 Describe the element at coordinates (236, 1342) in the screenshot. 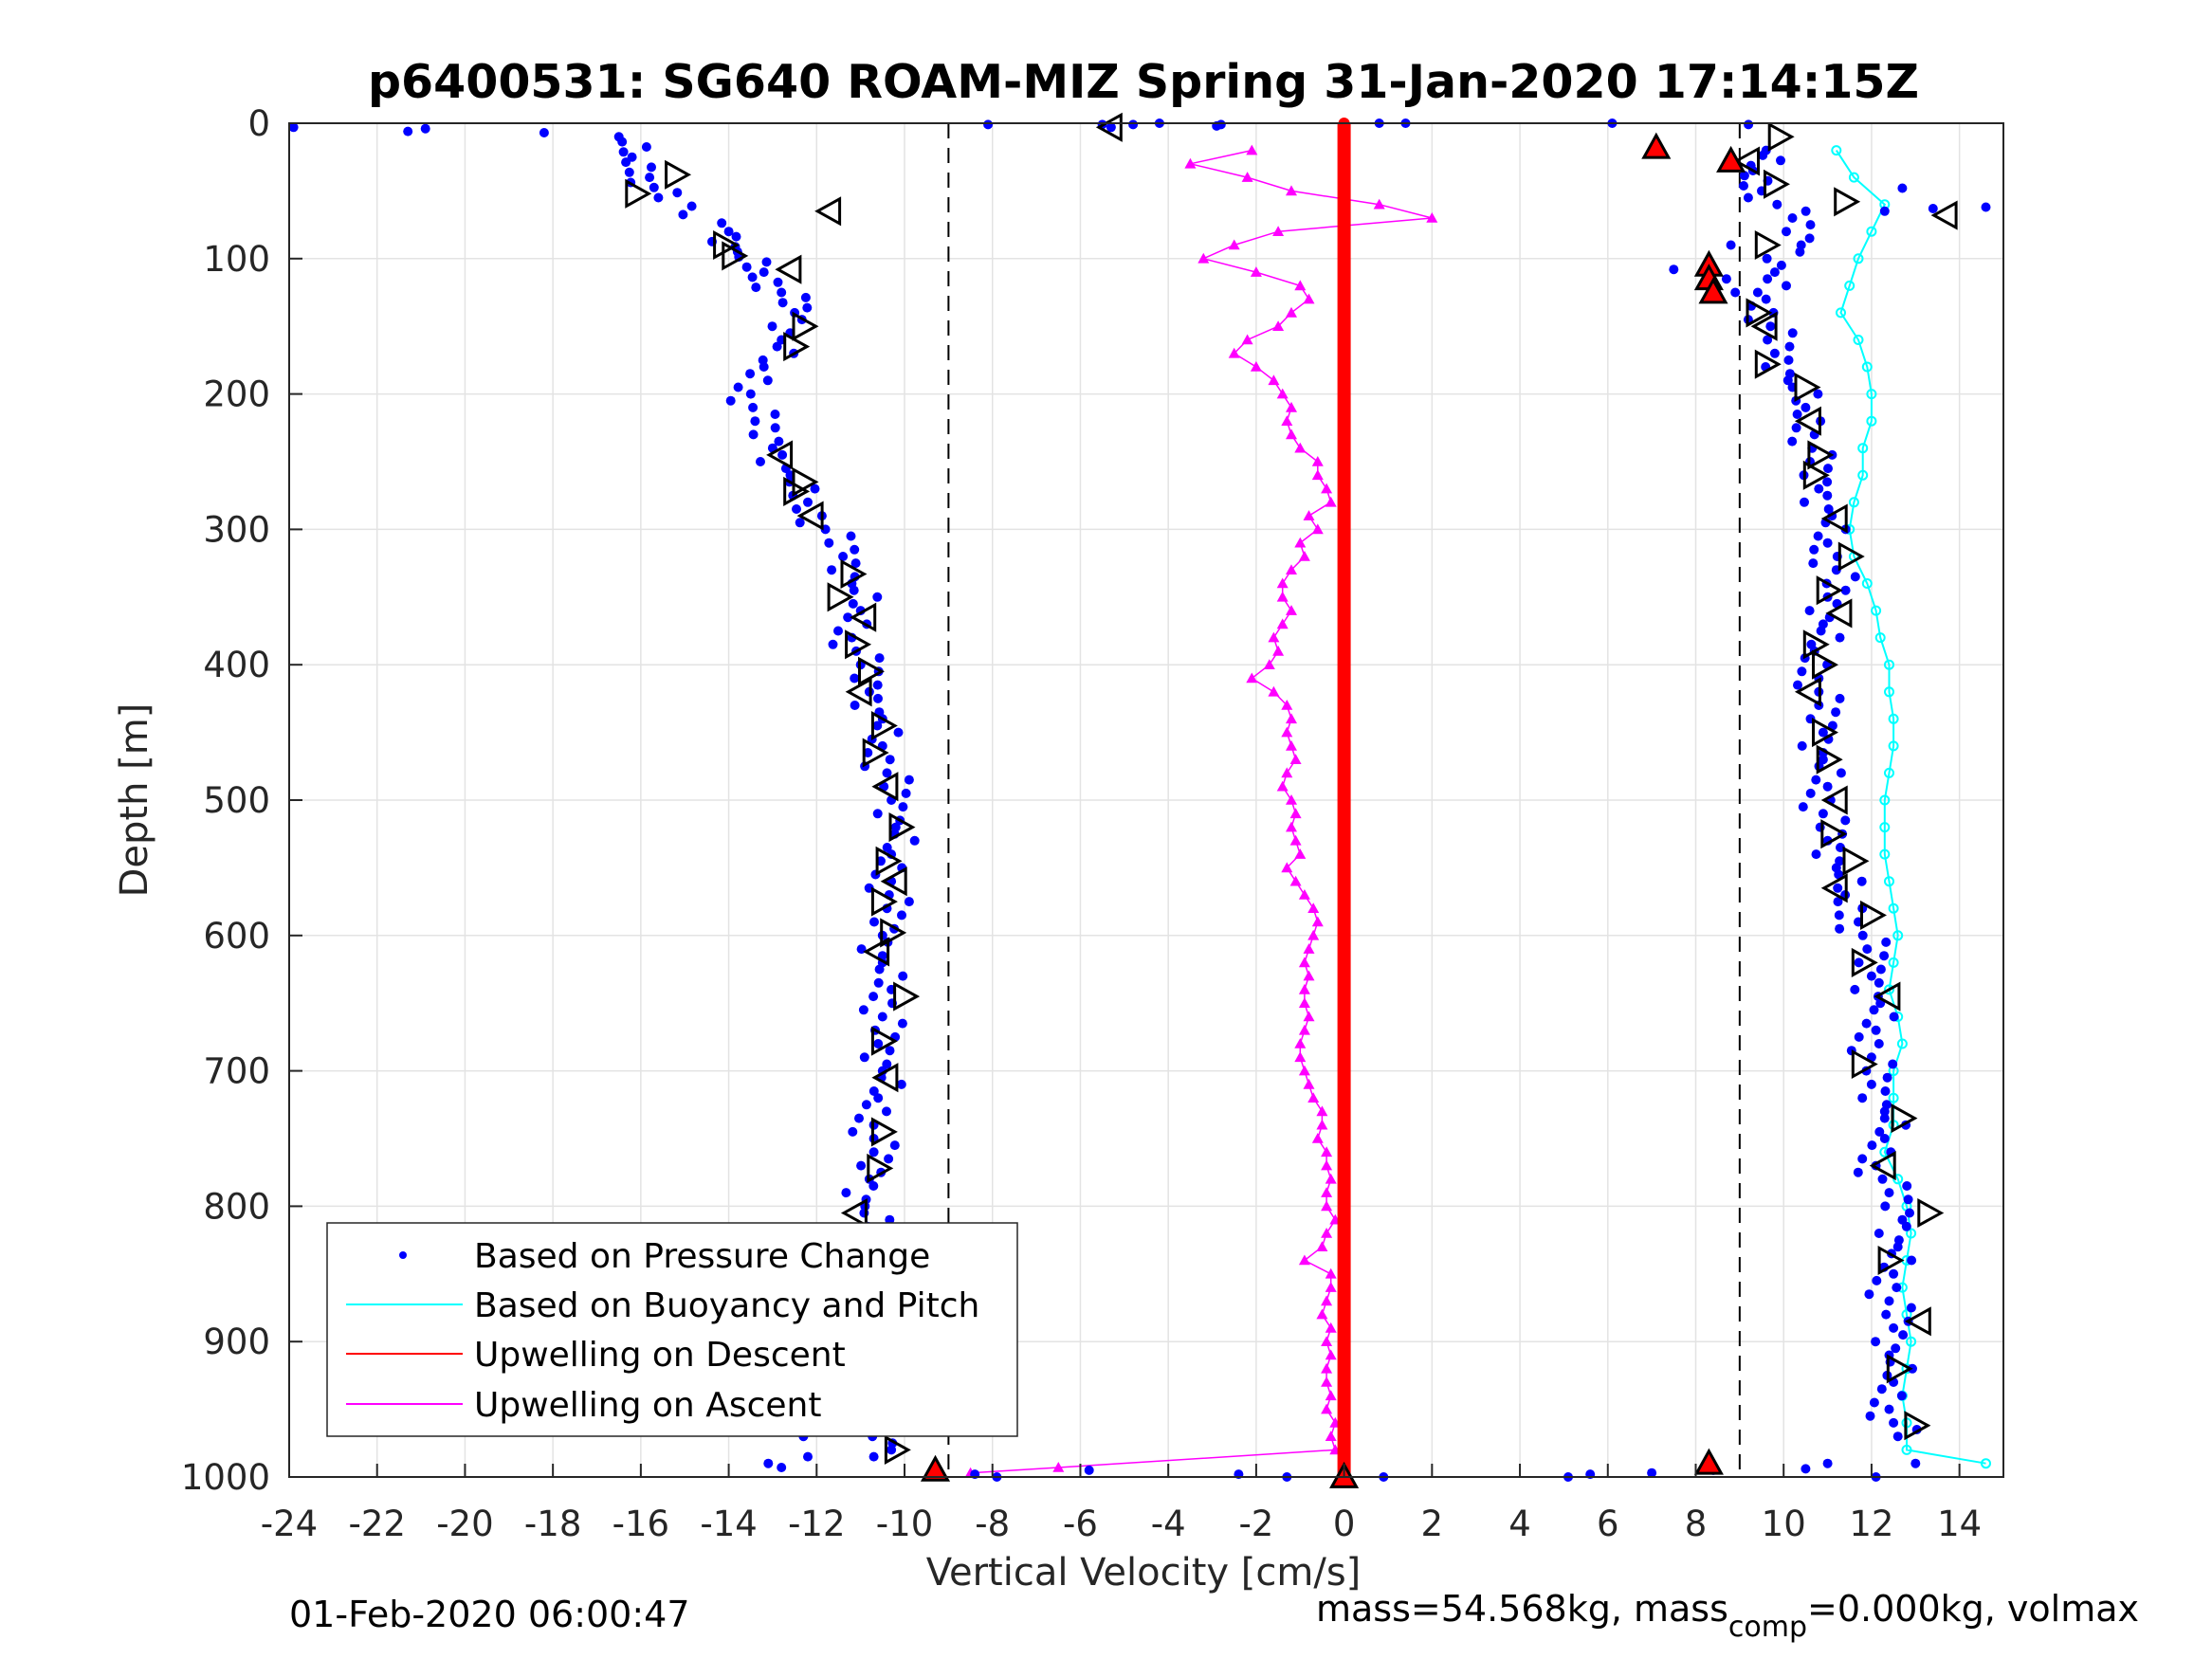

I see `y-tick-label: 900` at that location.